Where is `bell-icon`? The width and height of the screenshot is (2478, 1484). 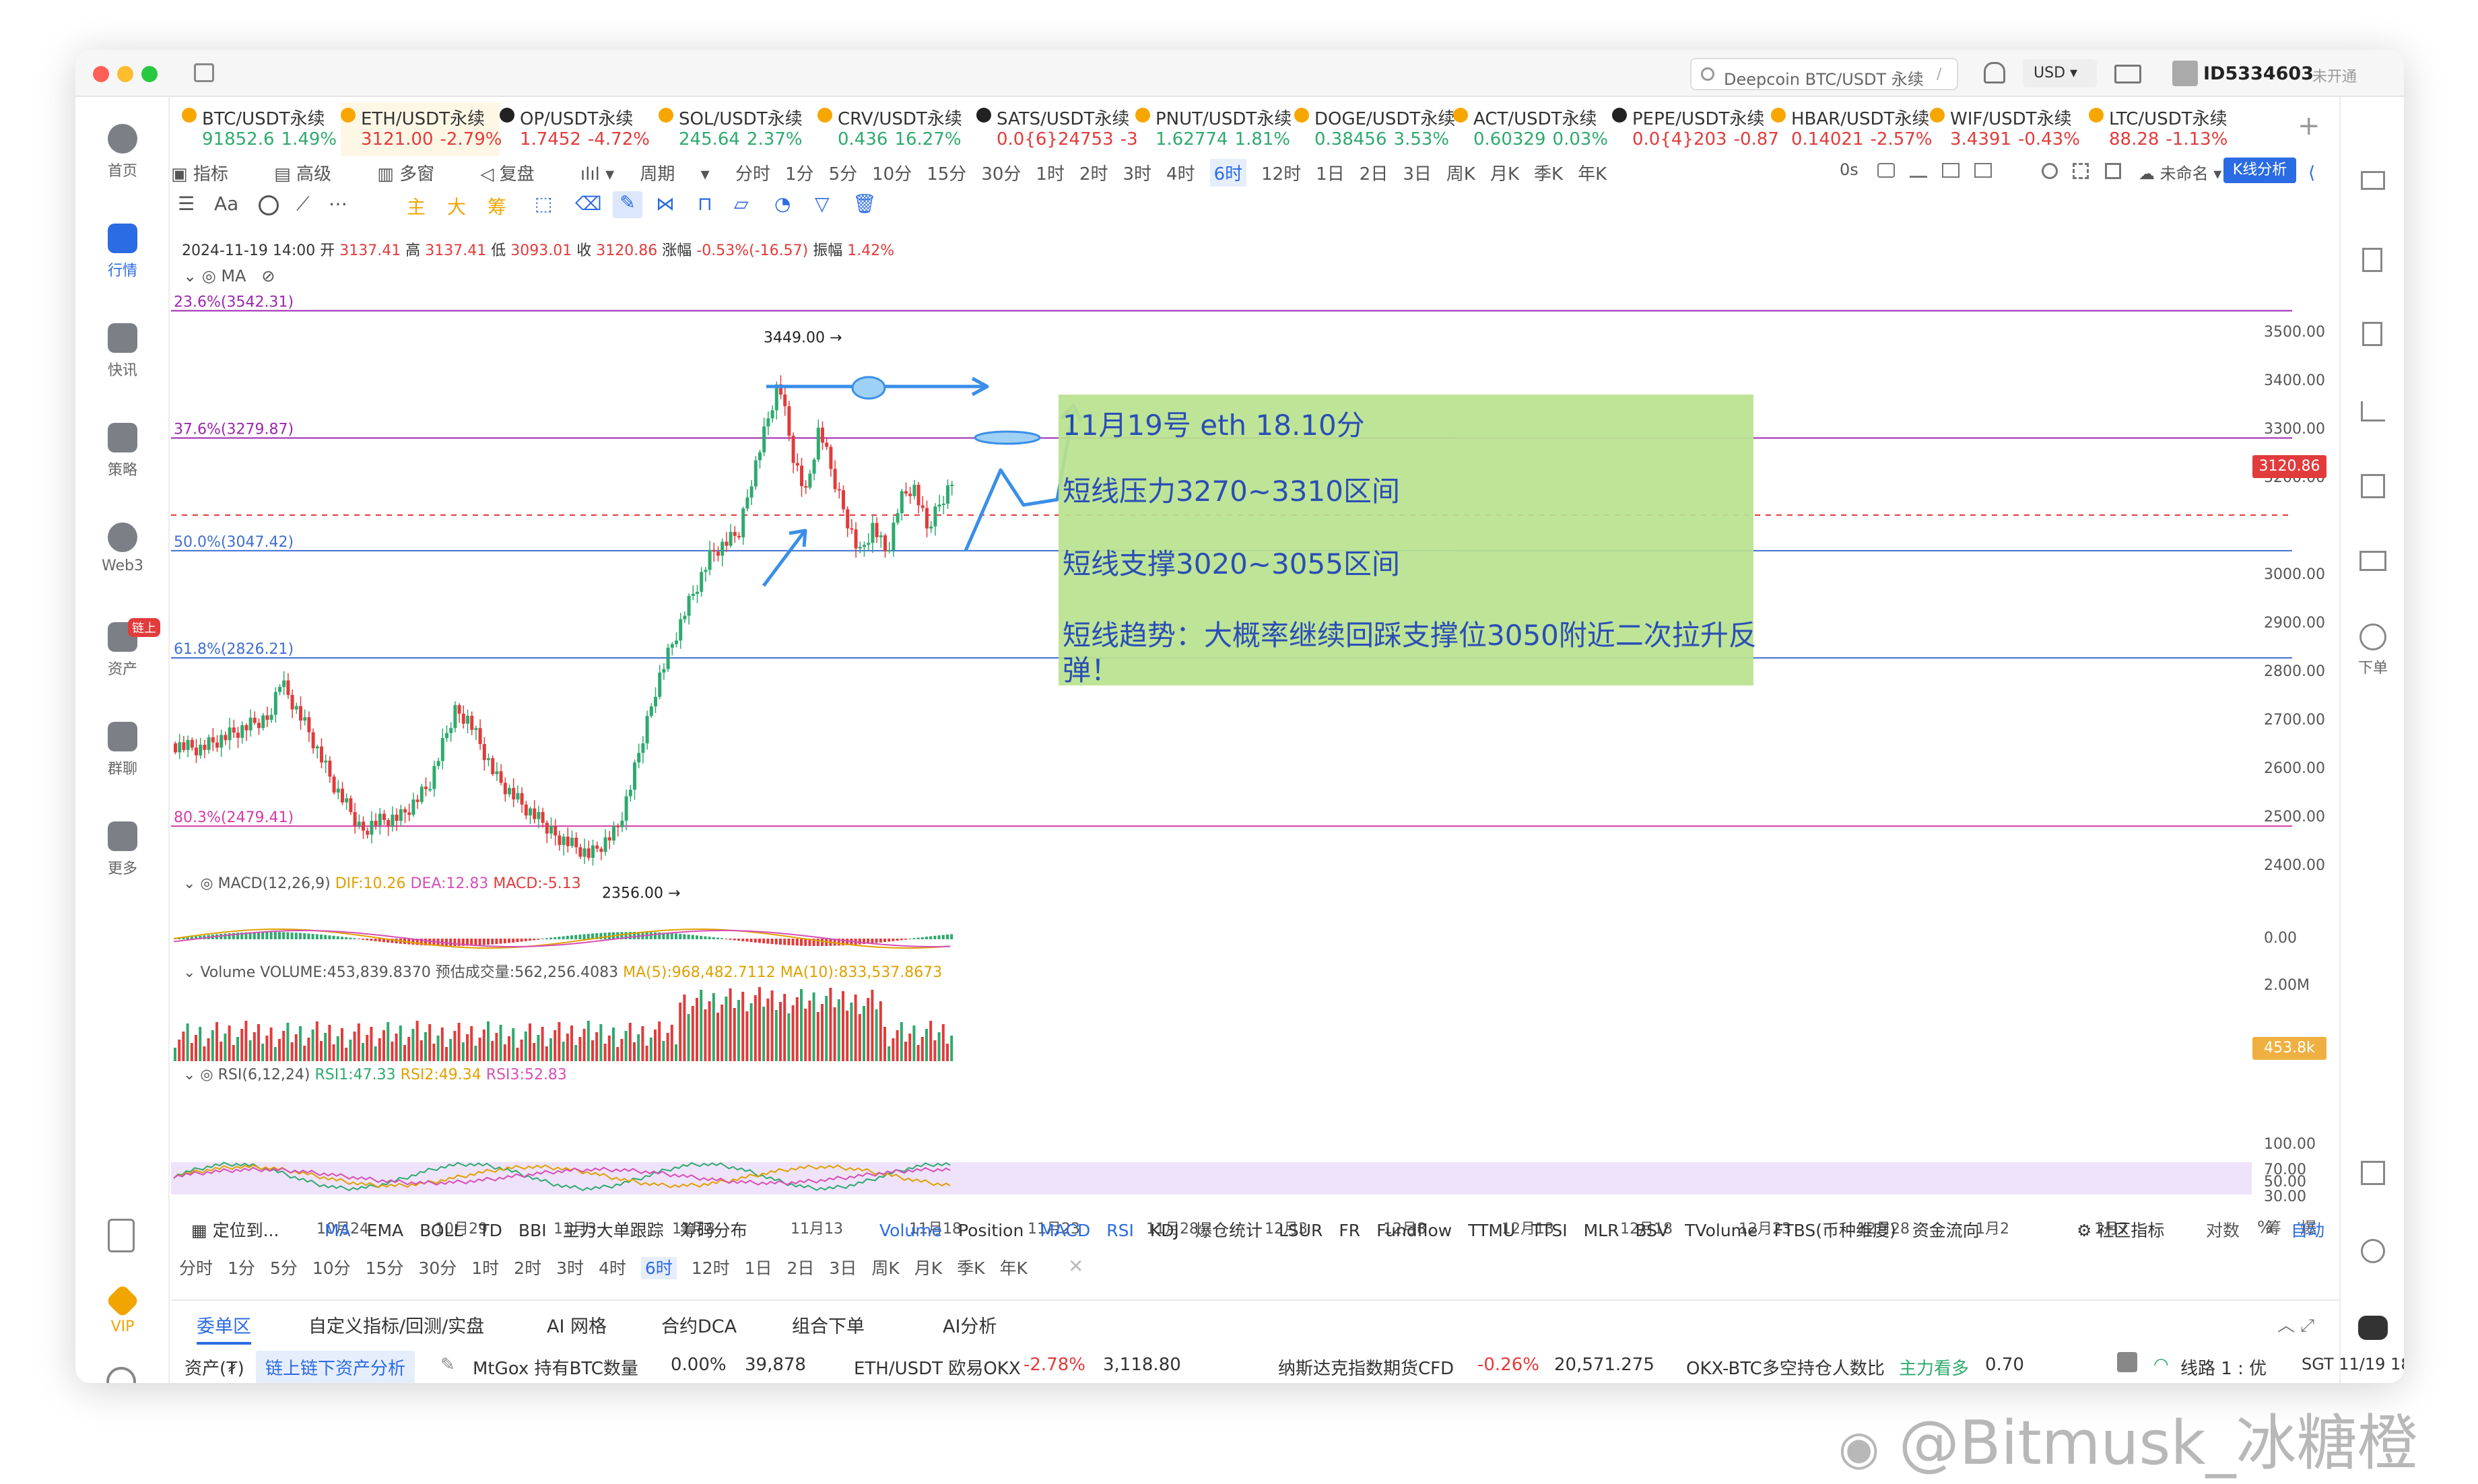
bell-icon is located at coordinates (1994, 72).